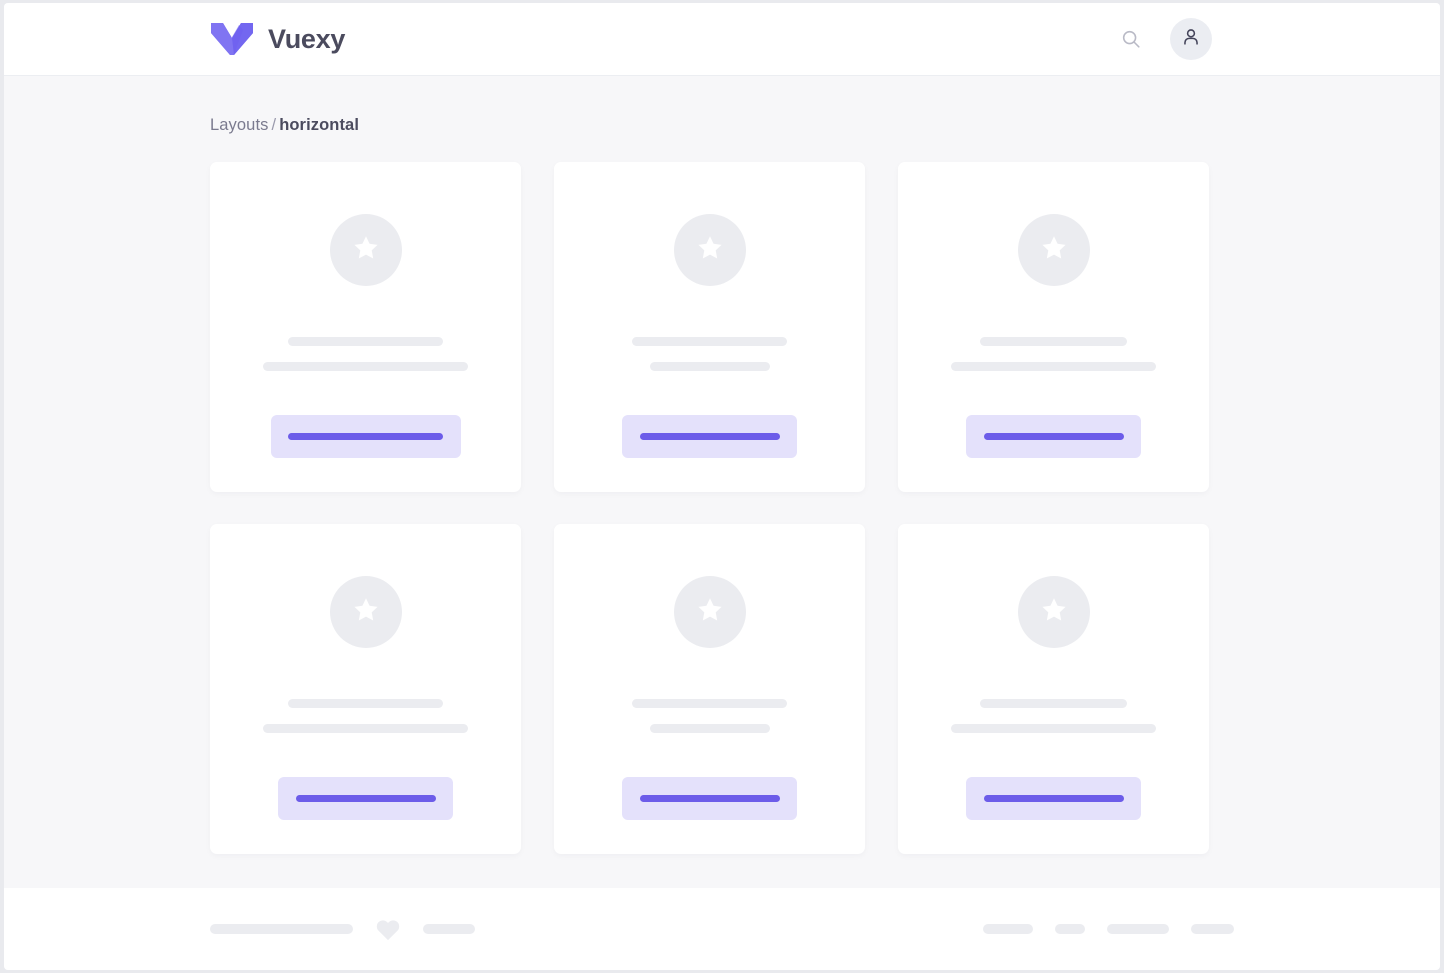  What do you see at coordinates (232, 39) in the screenshot?
I see `vuexy-chevron-logo-icon` at bounding box center [232, 39].